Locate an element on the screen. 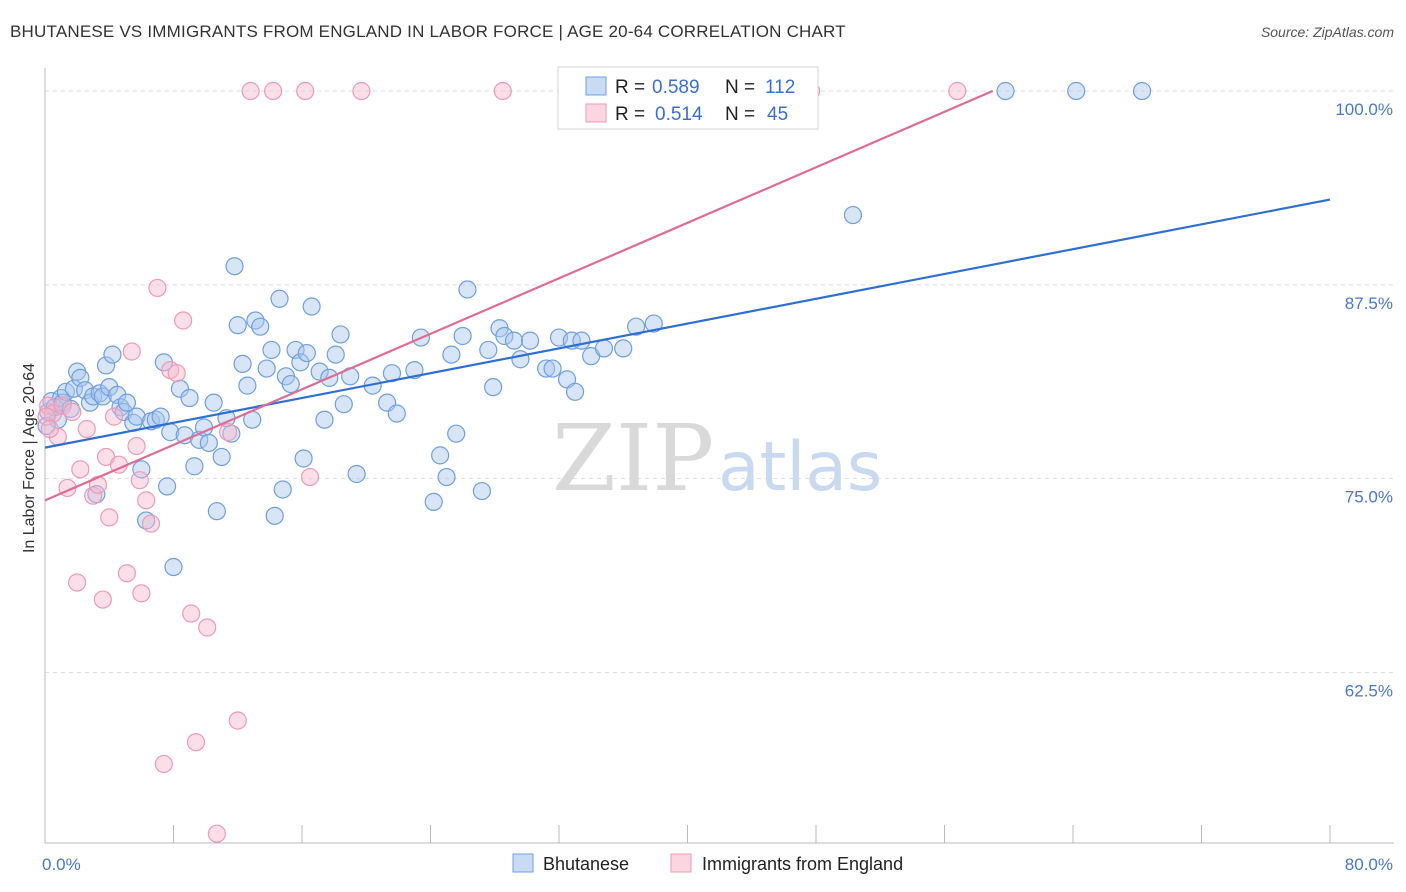 The width and height of the screenshot is (1406, 892). legend-n-label-1: N = is located at coordinates (740, 87).